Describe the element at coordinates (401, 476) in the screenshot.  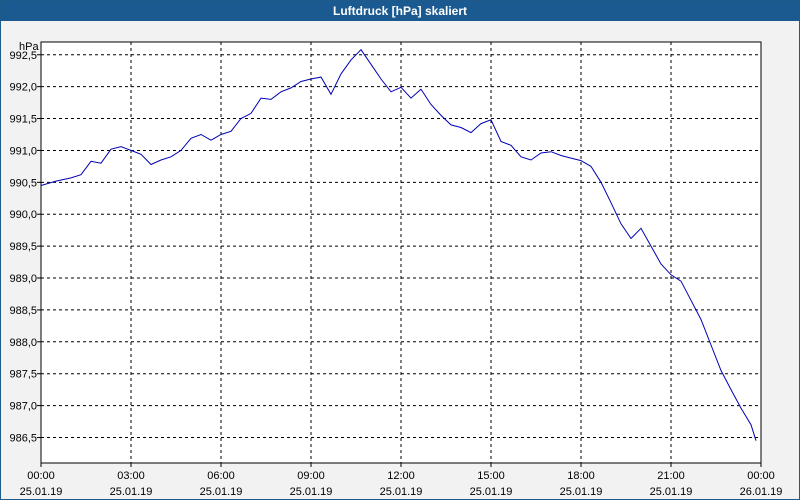
I see `x-tick-time-label: 12:00` at that location.